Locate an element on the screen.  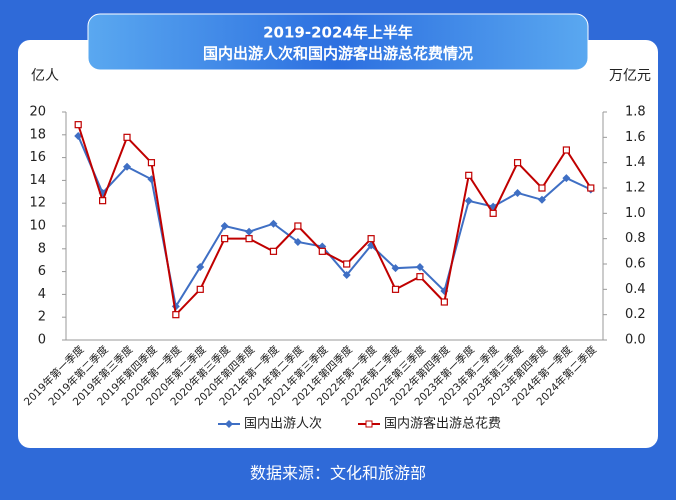
y2-tick-label: 1.0 is located at coordinates (635, 213).